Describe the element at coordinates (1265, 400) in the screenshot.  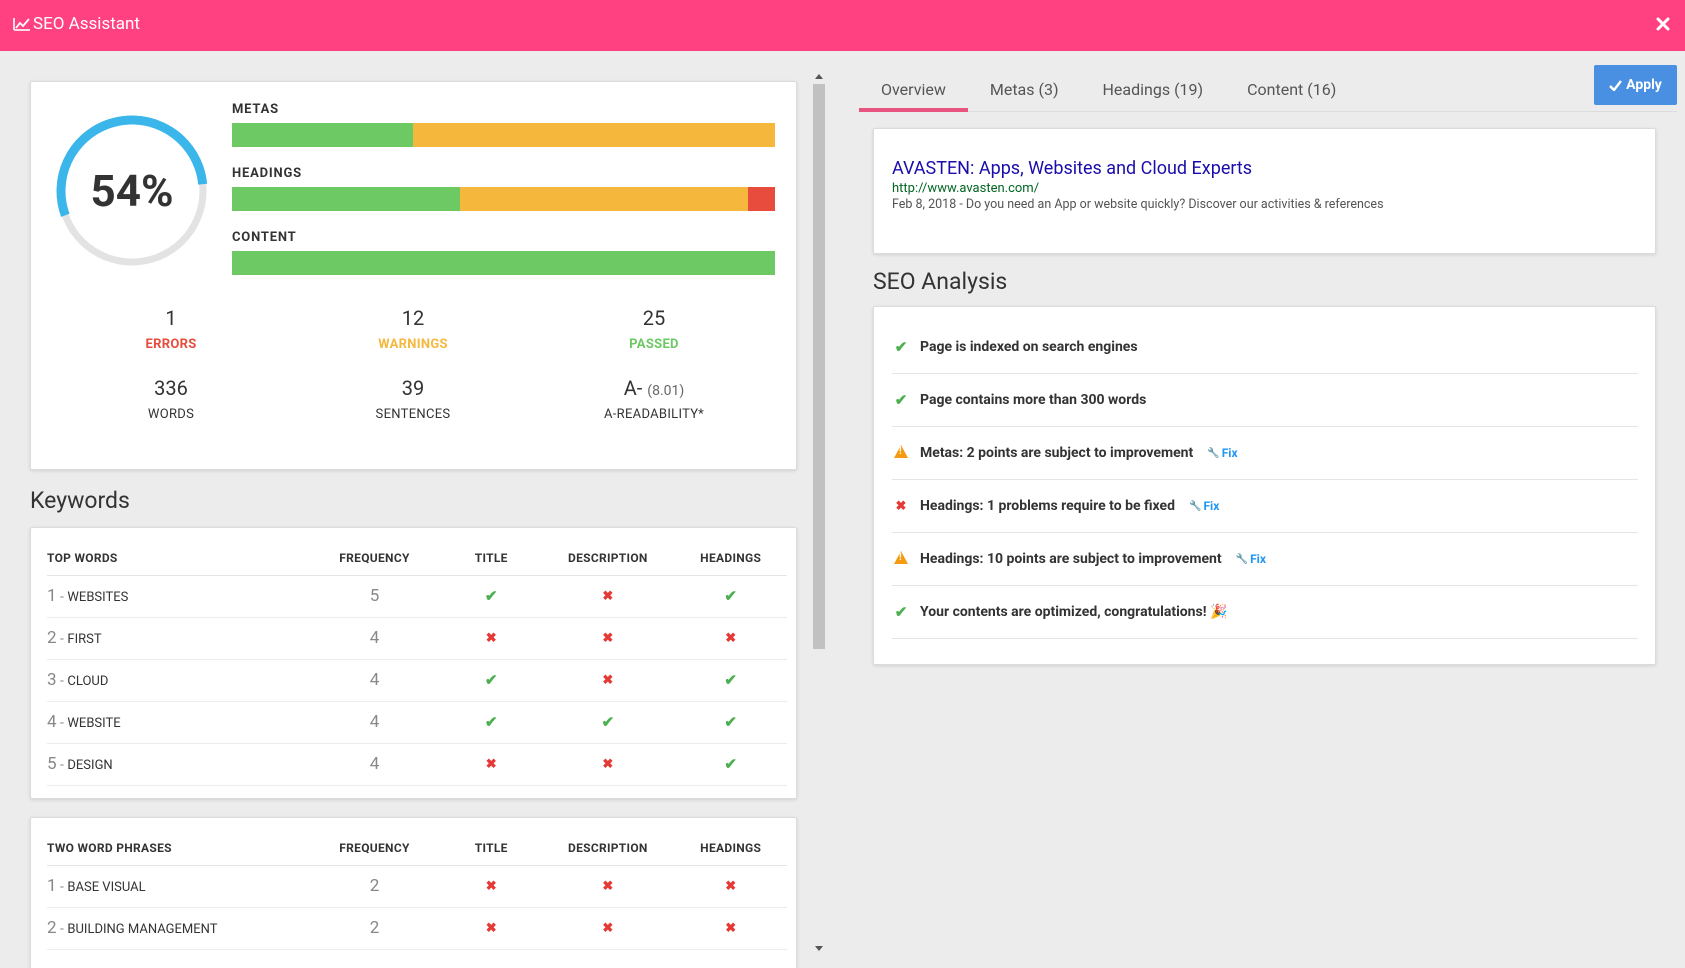
I see `analysis-item: ✔ Page contains more than 300 words` at that location.